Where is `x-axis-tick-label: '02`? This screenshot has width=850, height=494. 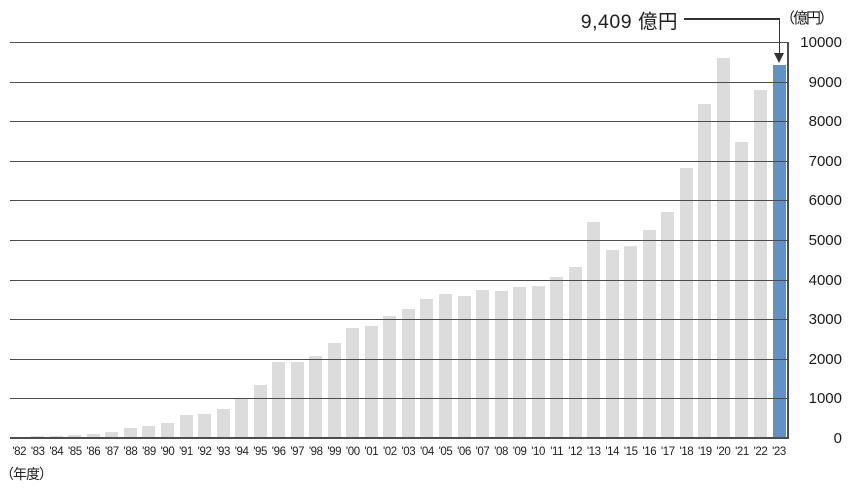
x-axis-tick-label: '02 is located at coordinates (389, 452).